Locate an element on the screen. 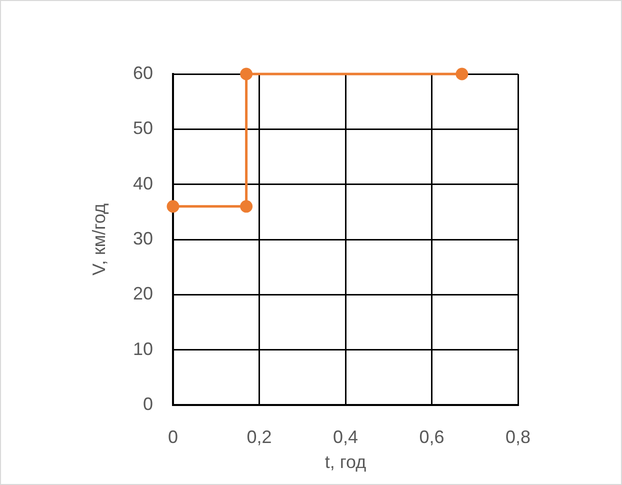 The height and width of the screenshot is (485, 622). x-tick-label: 0,8 is located at coordinates (518, 436).